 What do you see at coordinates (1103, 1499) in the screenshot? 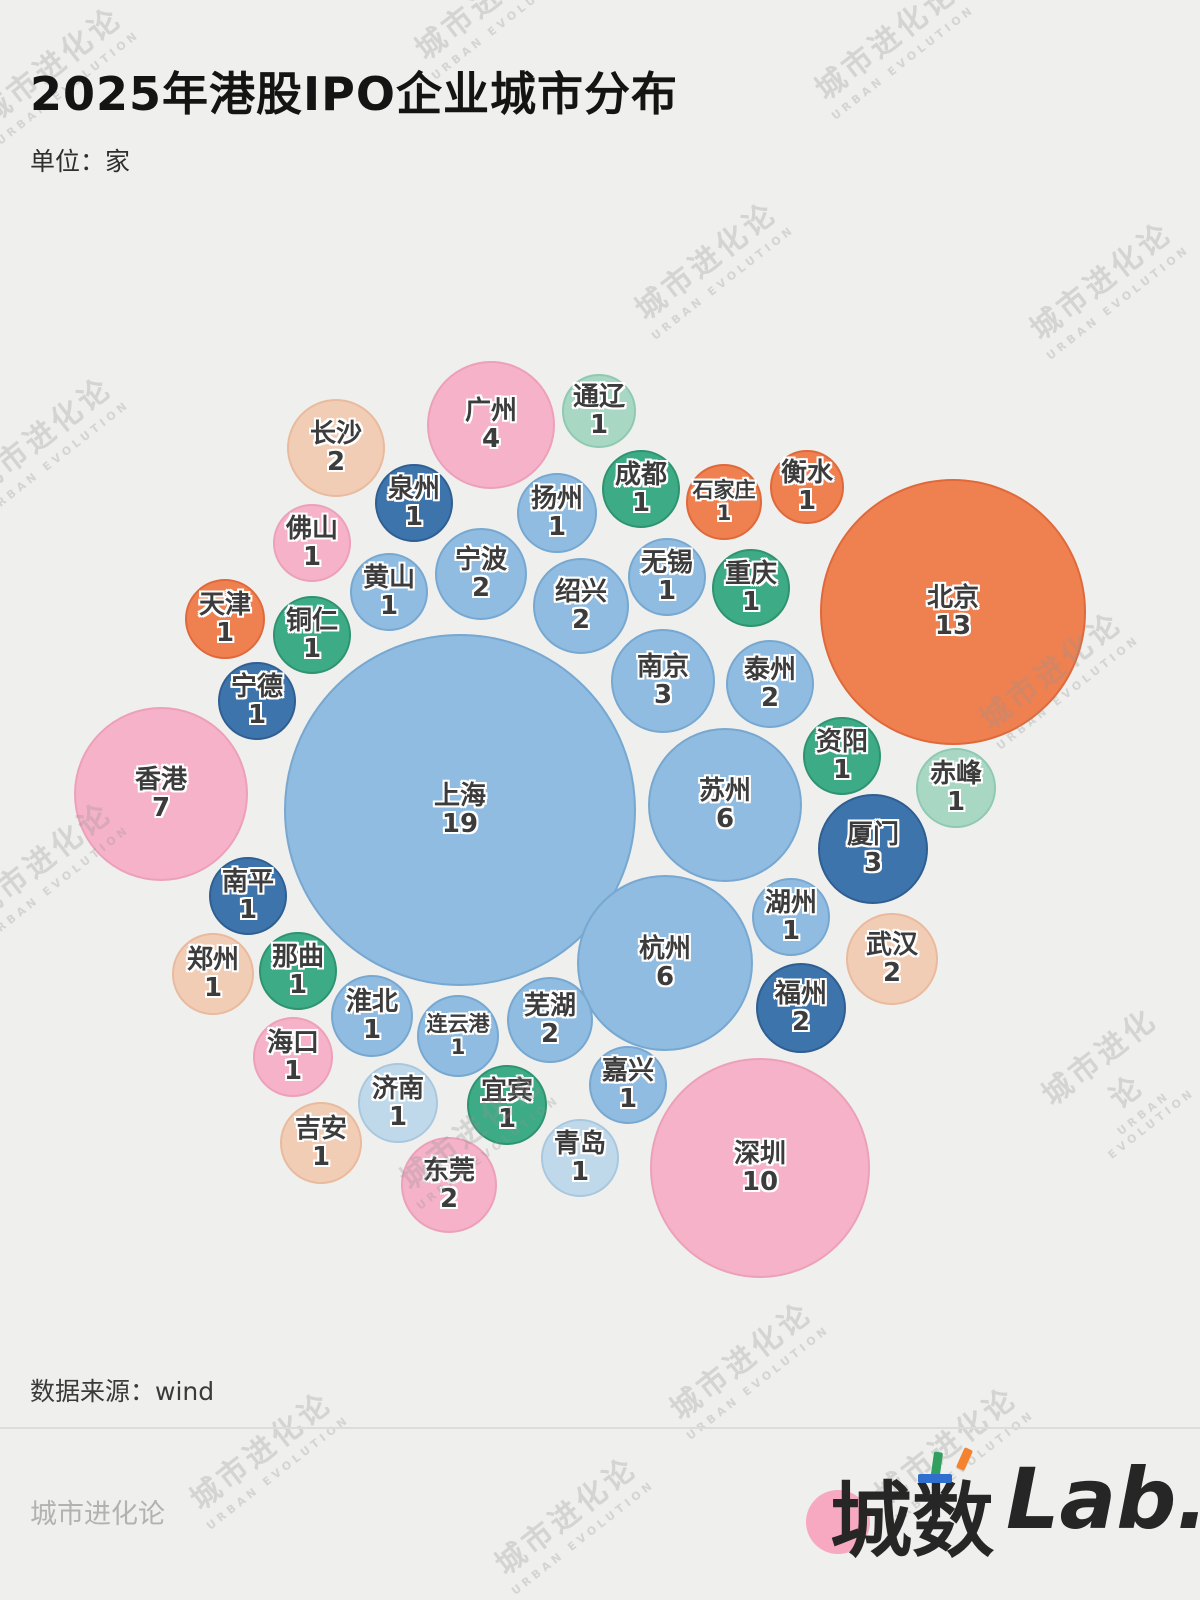
I see `logo-lab-text: Lab.` at bounding box center [1103, 1499].